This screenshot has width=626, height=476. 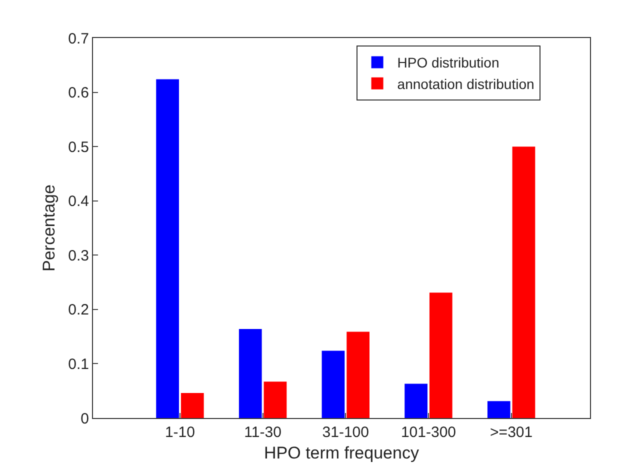 I want to click on x-tick-label: 1-10, so click(x=179, y=432).